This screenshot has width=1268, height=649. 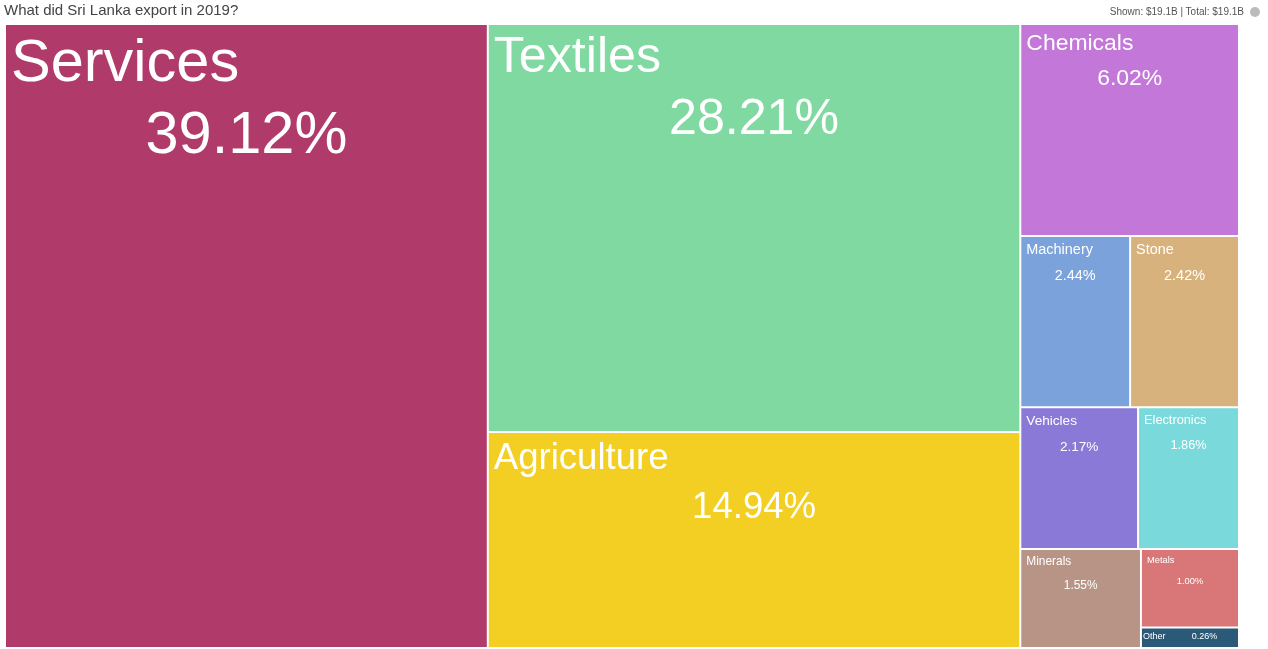 What do you see at coordinates (1049, 561) in the screenshot?
I see `category-label: Minerals` at bounding box center [1049, 561].